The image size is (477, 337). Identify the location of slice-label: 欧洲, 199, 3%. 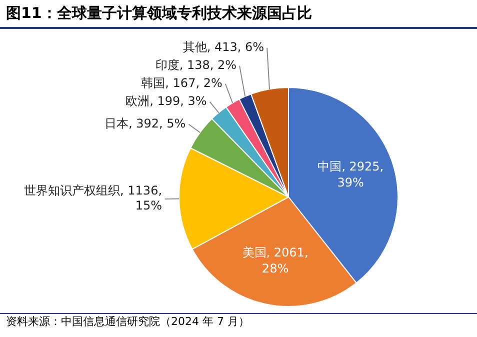
(166, 101).